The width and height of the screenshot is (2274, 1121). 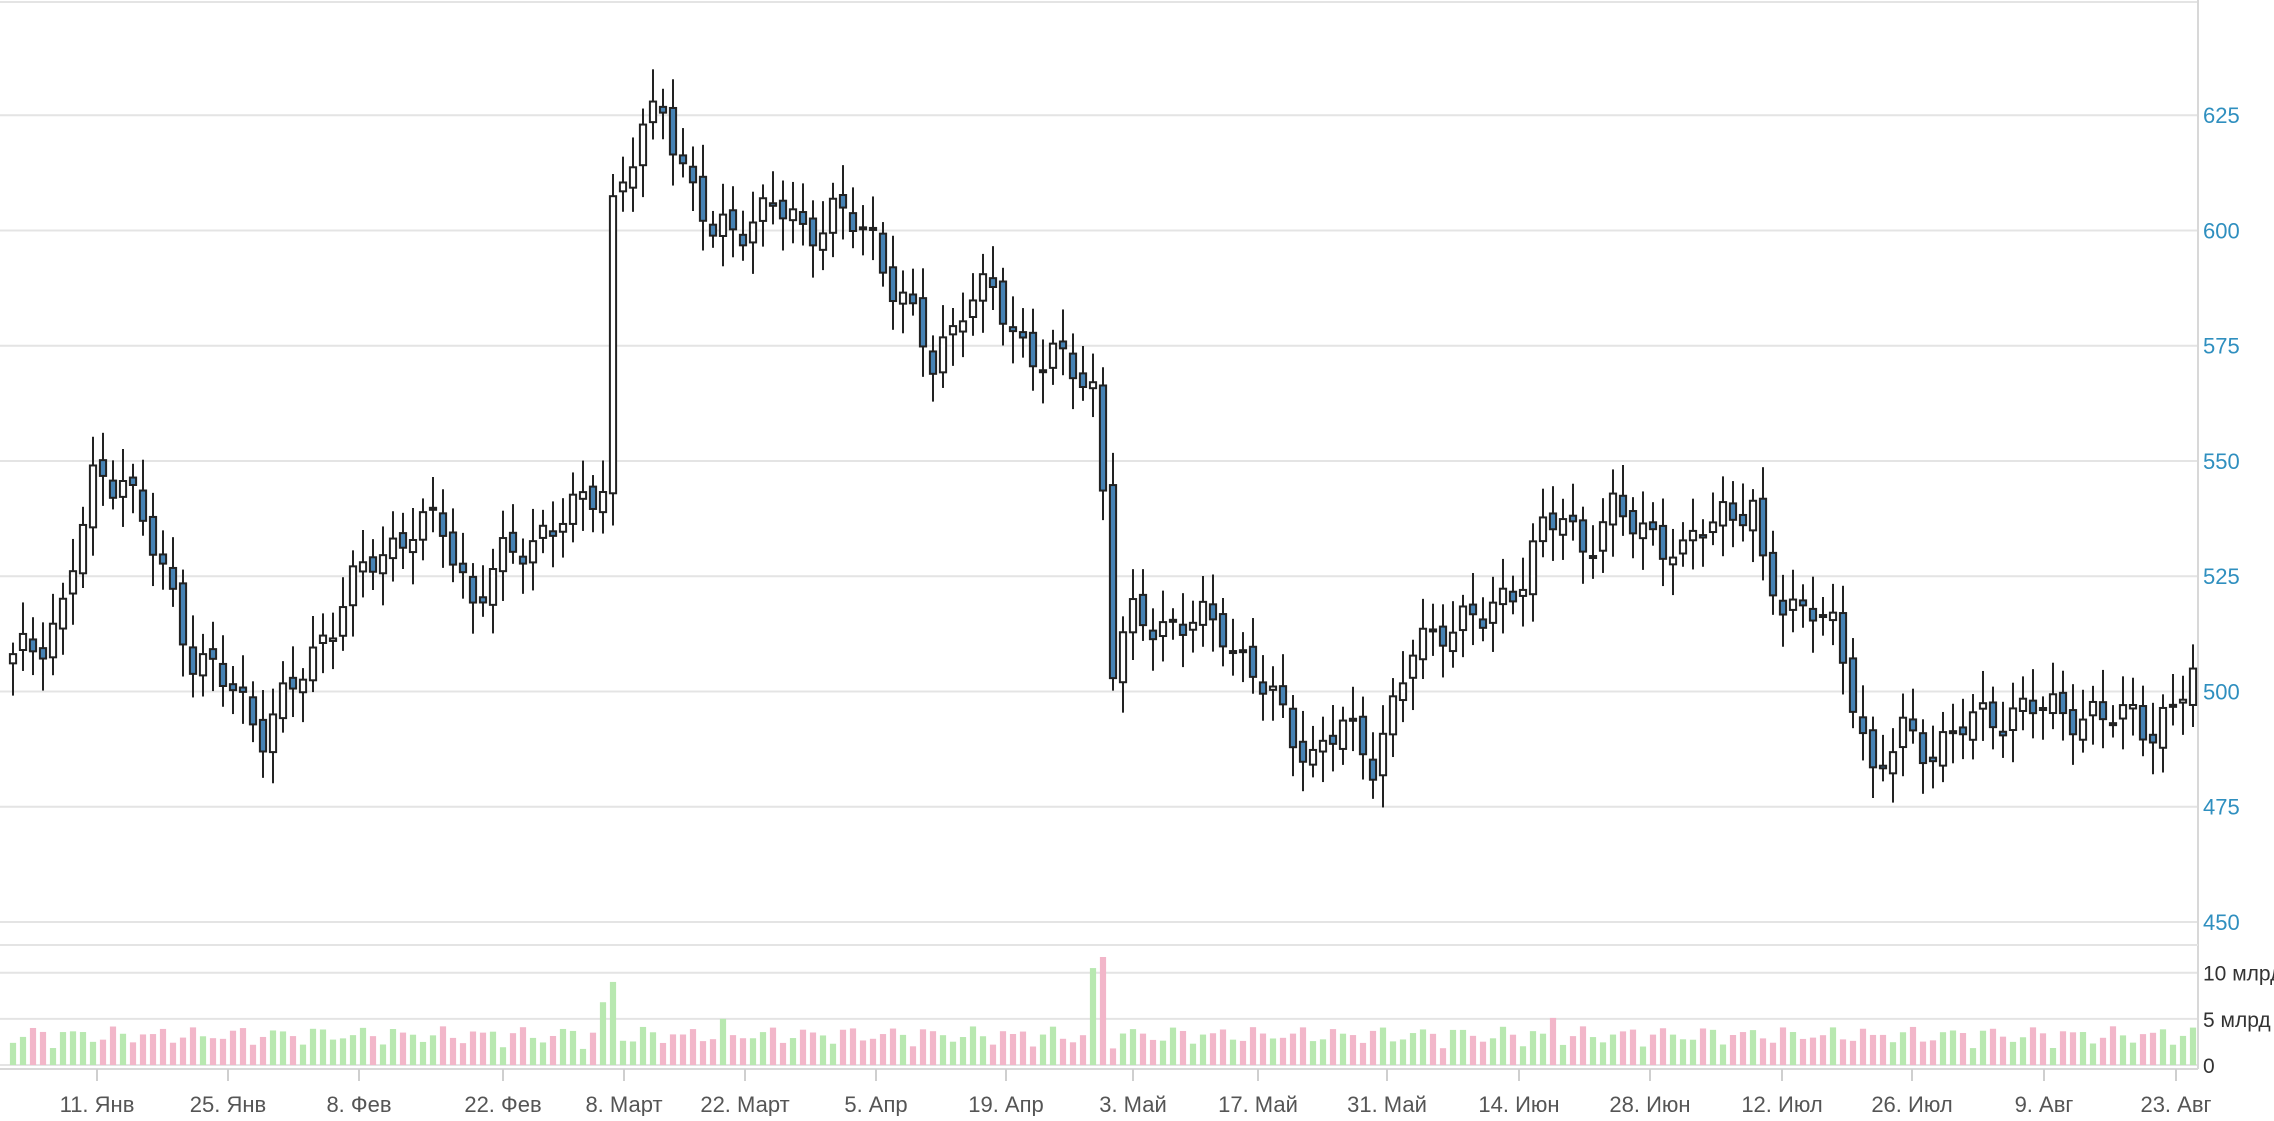 I want to click on date-tick-label: 17. Май, so click(x=1258, y=1104).